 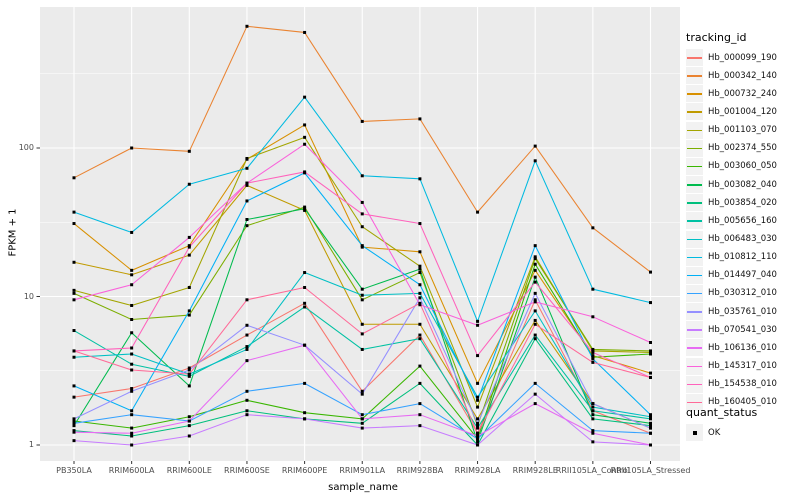 What do you see at coordinates (742, 239) in the screenshot?
I see `legend-entry-label: Hb_006483_030` at bounding box center [742, 239].